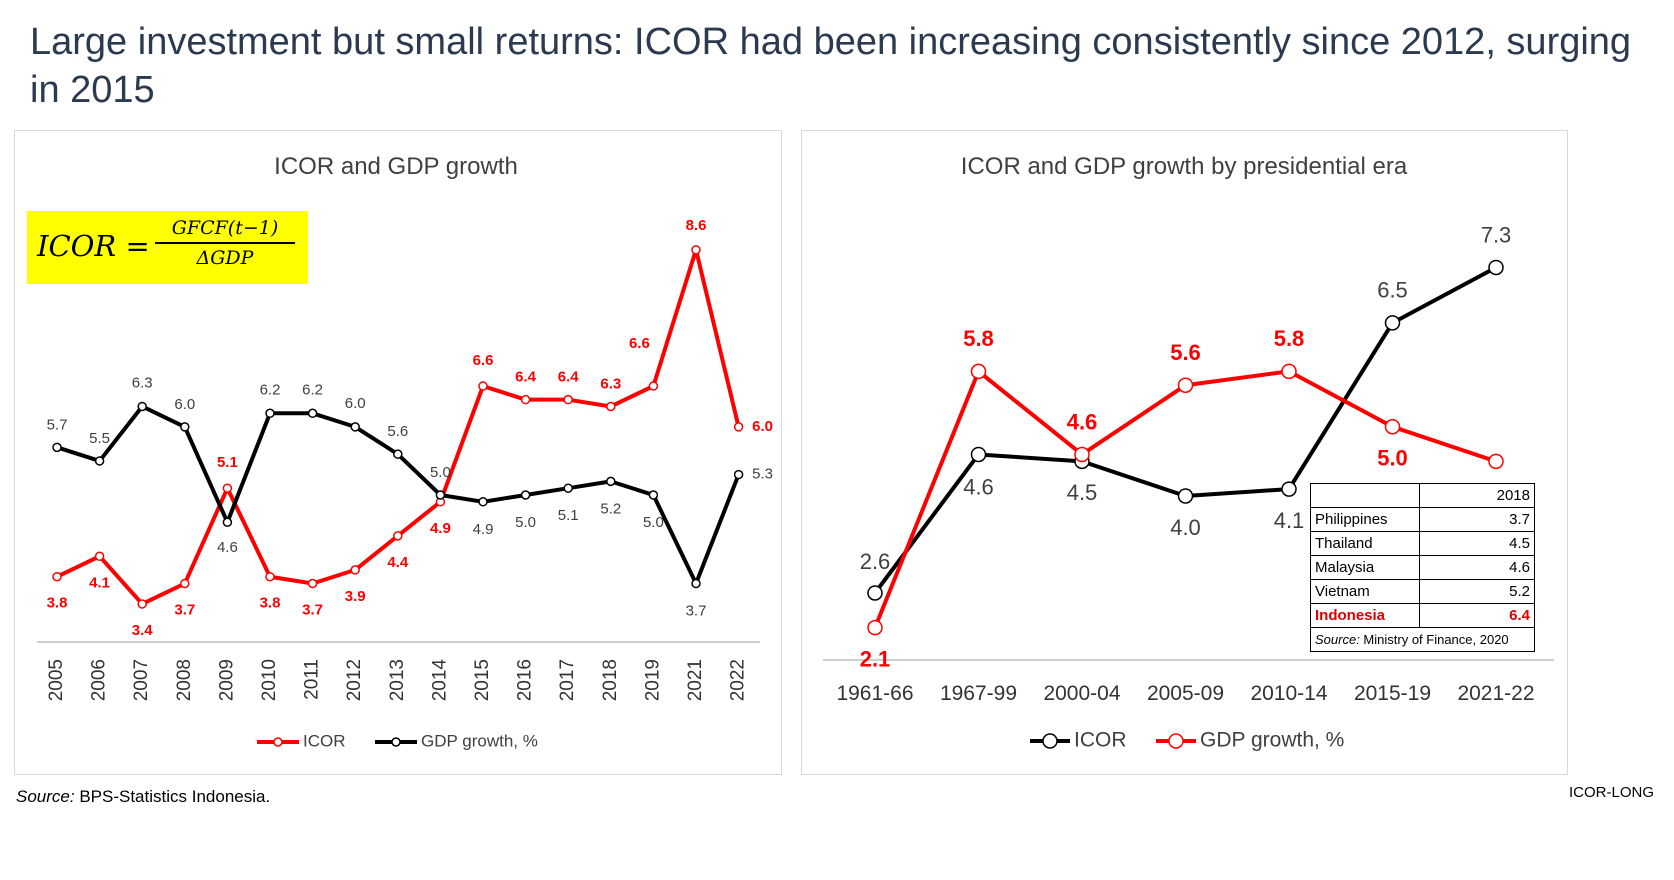  Describe the element at coordinates (1477, 615) in the screenshot. I see `table-cell-value: 6.4` at that location.